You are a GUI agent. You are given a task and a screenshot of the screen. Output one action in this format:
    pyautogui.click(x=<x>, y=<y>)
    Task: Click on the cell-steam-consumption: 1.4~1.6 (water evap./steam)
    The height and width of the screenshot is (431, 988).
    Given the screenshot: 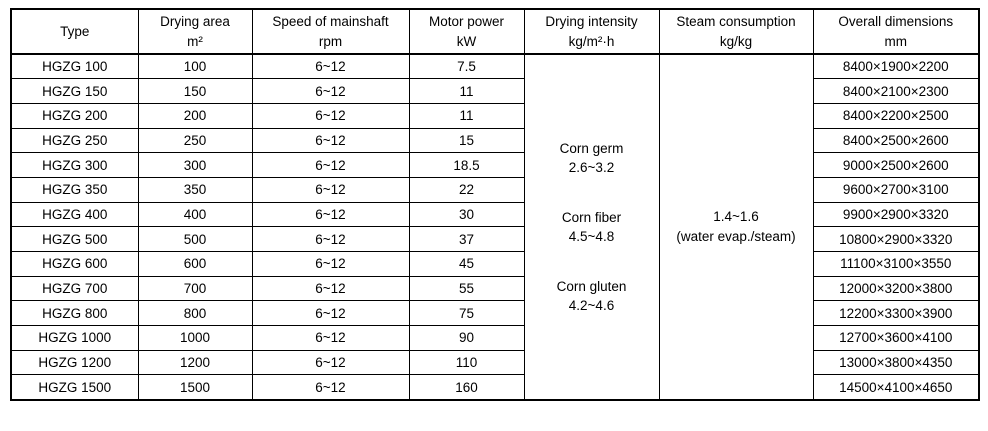 What is the action you would take?
    pyautogui.click(x=736, y=227)
    